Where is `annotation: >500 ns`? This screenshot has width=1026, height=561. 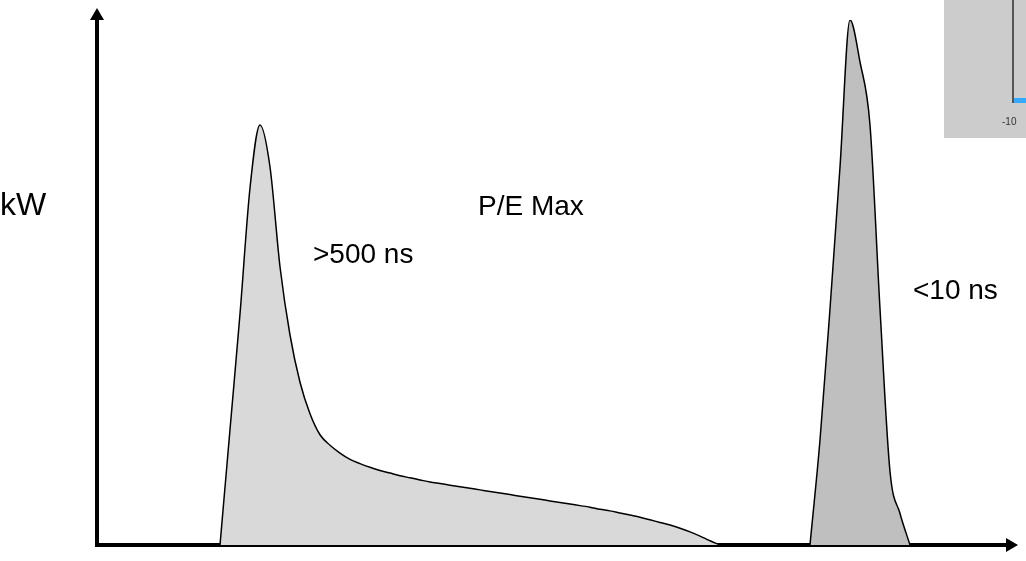 annotation: >500 ns is located at coordinates (363, 254).